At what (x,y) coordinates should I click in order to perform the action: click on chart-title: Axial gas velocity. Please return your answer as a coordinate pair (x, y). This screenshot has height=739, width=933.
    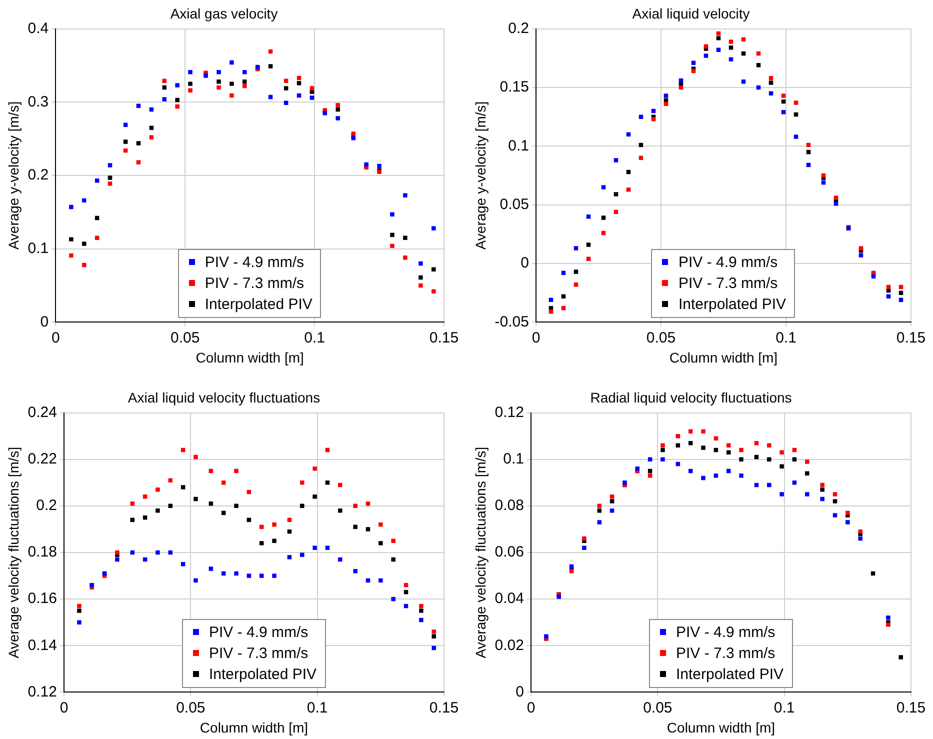
    Looking at the image, I should click on (224, 13).